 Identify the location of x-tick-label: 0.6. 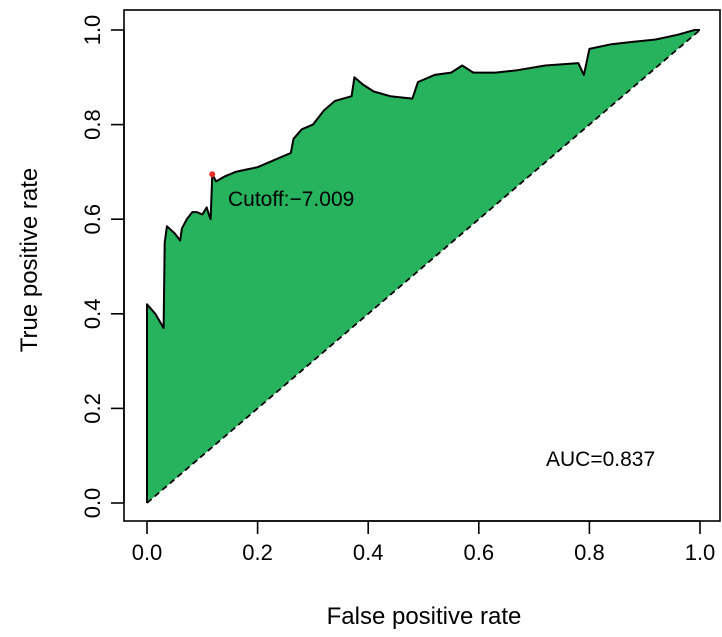
(479, 552).